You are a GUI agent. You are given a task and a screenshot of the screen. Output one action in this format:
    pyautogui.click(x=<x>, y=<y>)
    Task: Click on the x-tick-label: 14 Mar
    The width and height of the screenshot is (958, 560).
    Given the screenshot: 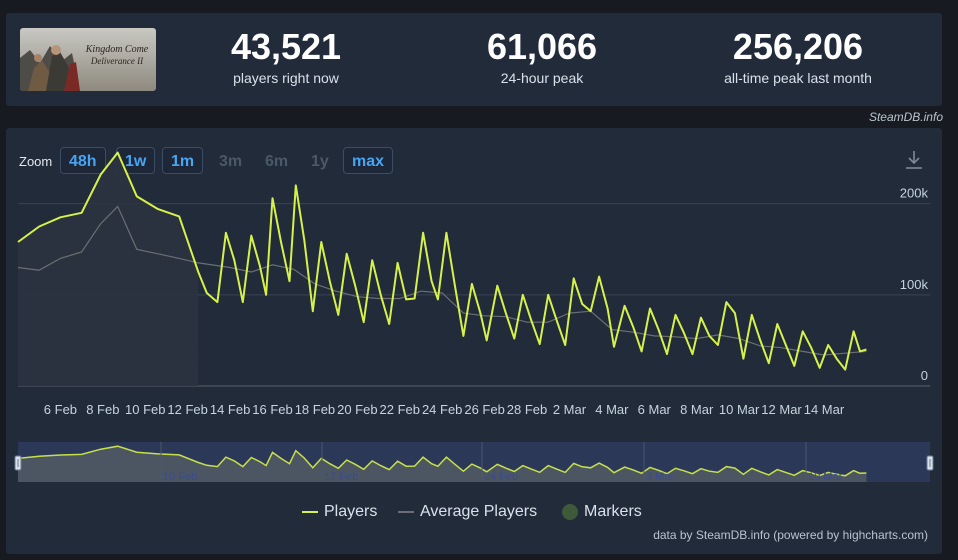 What is the action you would take?
    pyautogui.click(x=824, y=409)
    